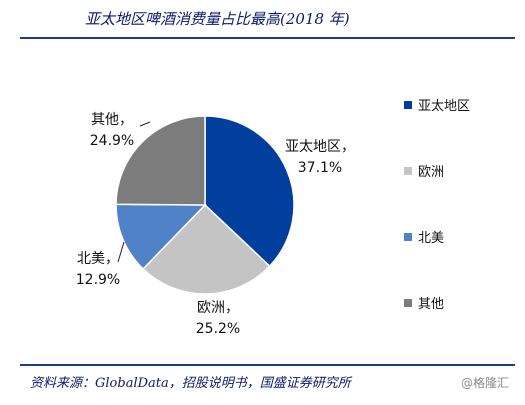 Image resolution: width=525 pixels, height=405 pixels. Describe the element at coordinates (112, 141) in the screenshot. I see `slice-label-value: 24.9%` at that location.